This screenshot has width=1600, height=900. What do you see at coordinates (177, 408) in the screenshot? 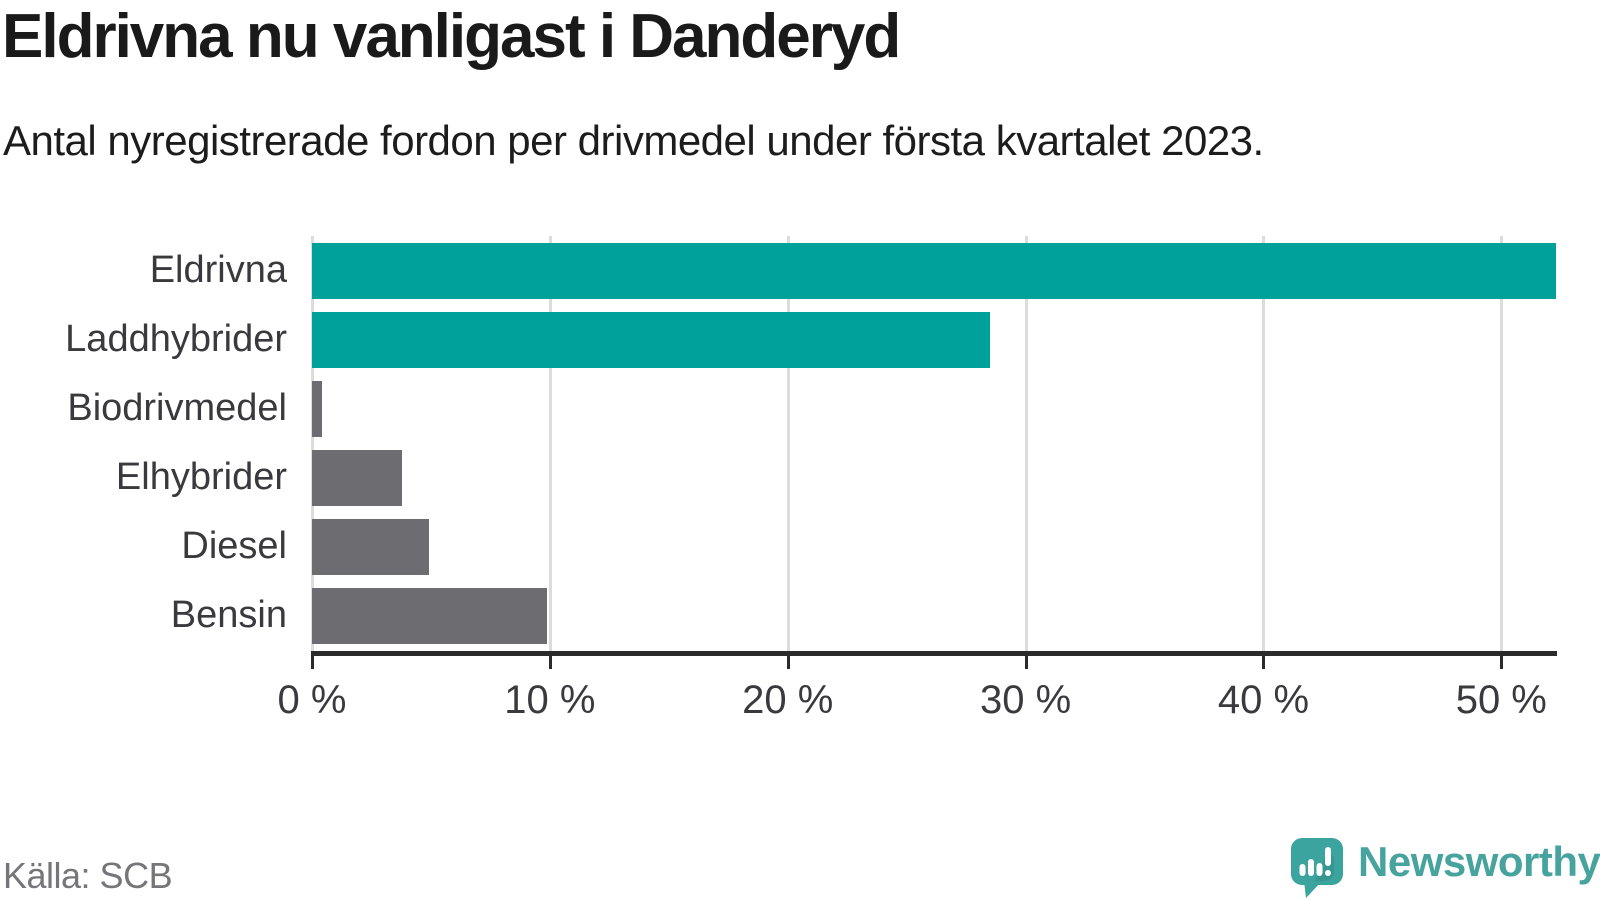
I see `category-label: Biodrivmedel` at bounding box center [177, 408].